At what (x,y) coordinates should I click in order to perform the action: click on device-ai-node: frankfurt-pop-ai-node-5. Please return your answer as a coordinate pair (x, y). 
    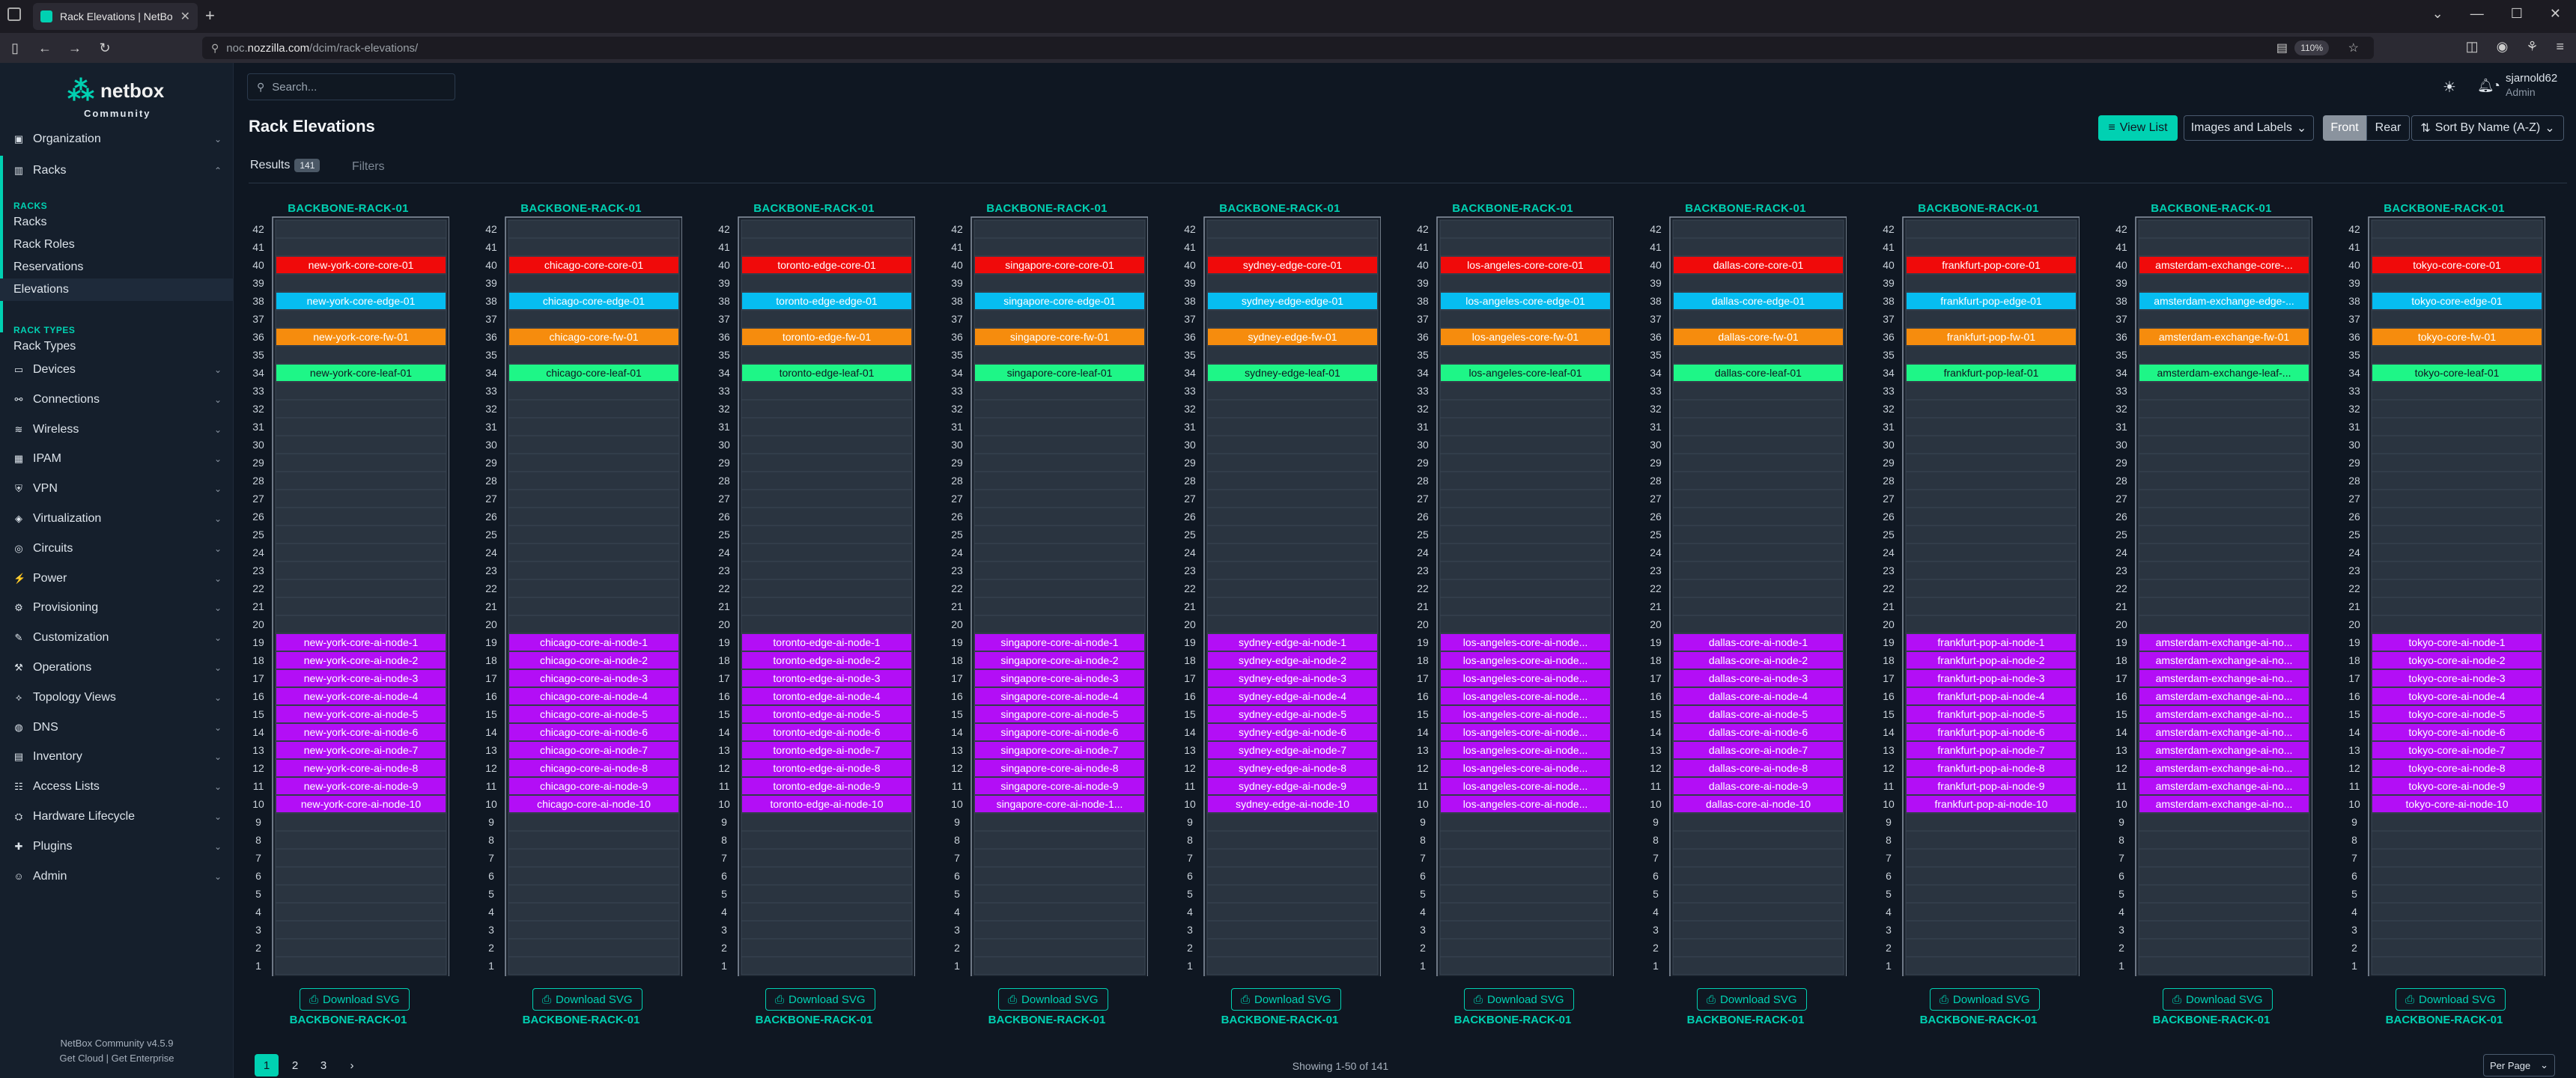
    Looking at the image, I should click on (1991, 714).